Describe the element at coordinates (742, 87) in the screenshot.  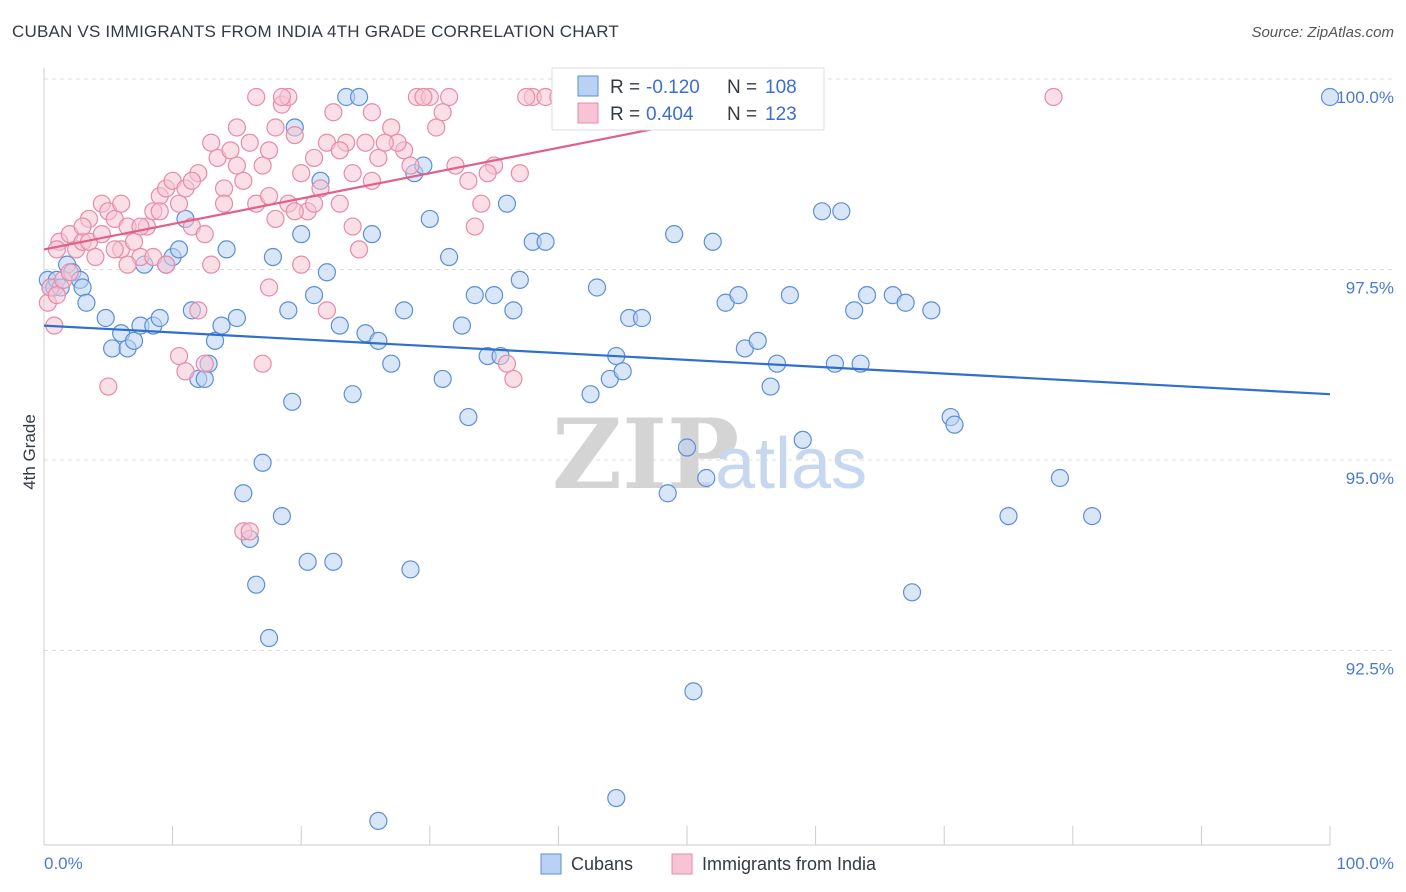
I see `legend-n-label-cubans: N =` at that location.